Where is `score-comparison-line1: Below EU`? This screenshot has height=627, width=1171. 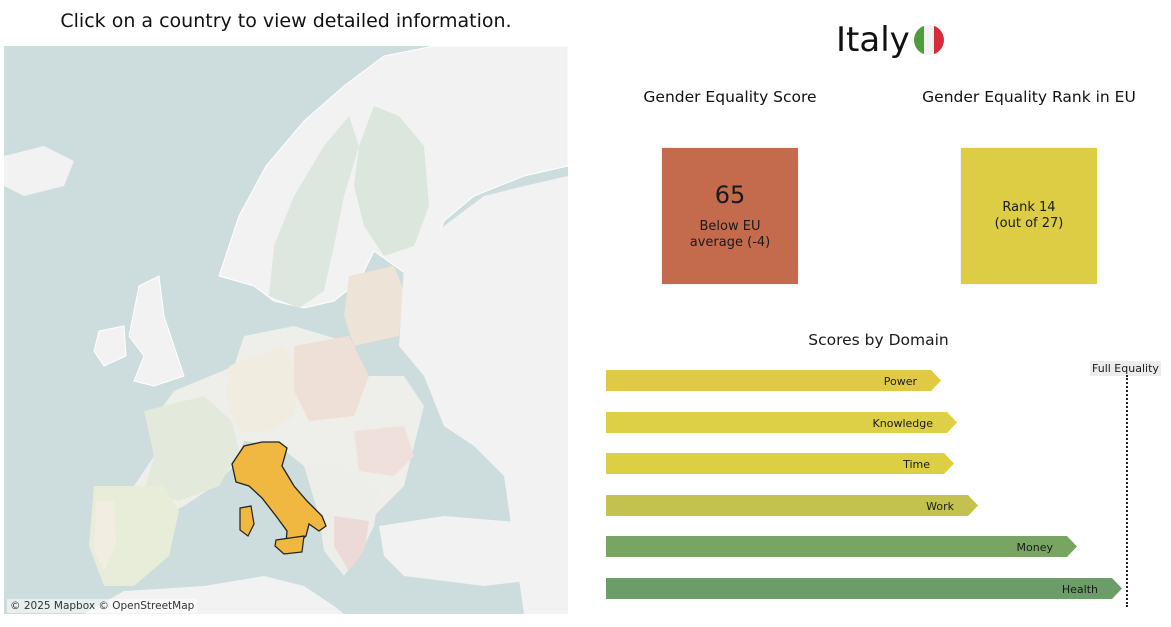
score-comparison-line1: Below EU is located at coordinates (730, 226).